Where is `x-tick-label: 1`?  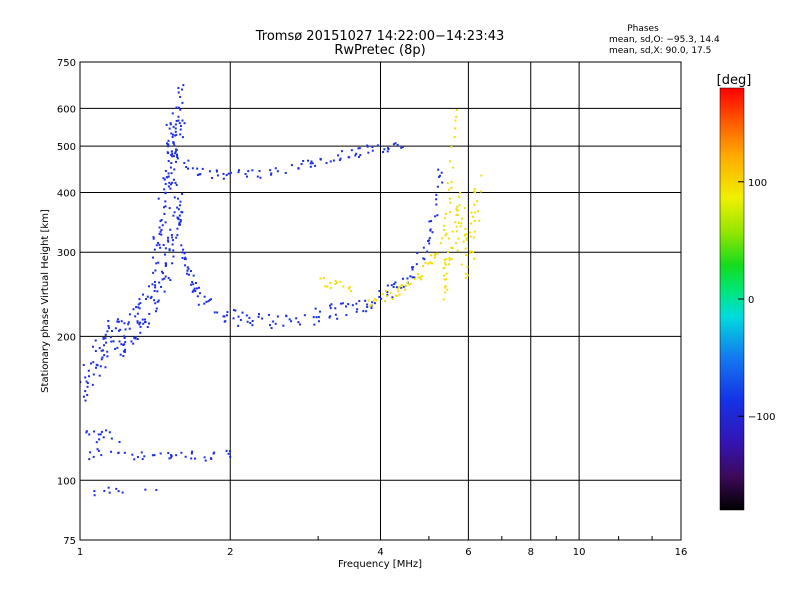
x-tick-label: 1 is located at coordinates (80, 552).